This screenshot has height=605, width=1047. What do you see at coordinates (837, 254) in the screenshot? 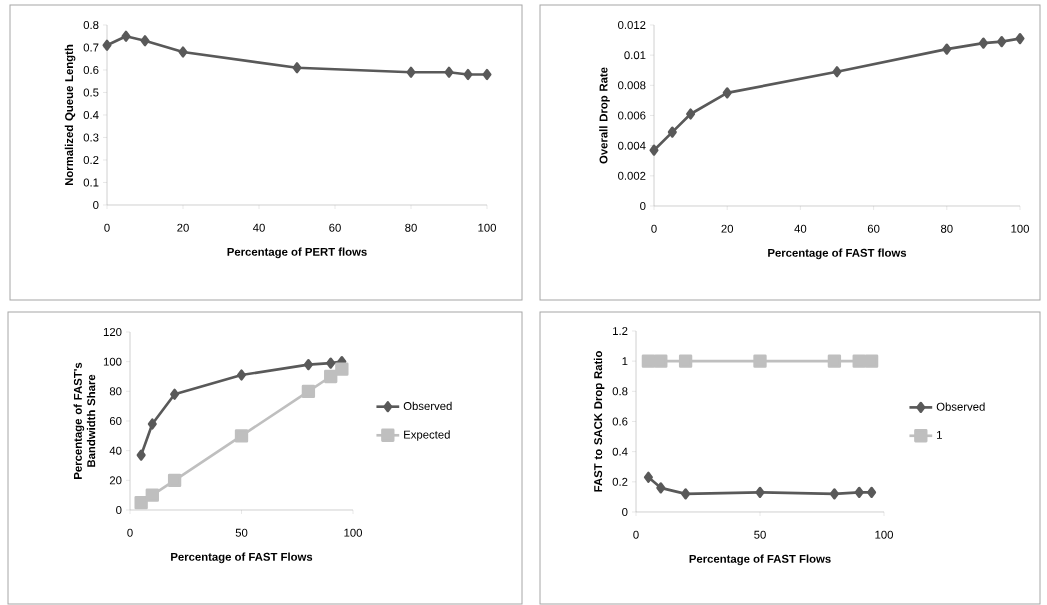
I see `x-axis-title: Percentage of FAST flows` at bounding box center [837, 254].